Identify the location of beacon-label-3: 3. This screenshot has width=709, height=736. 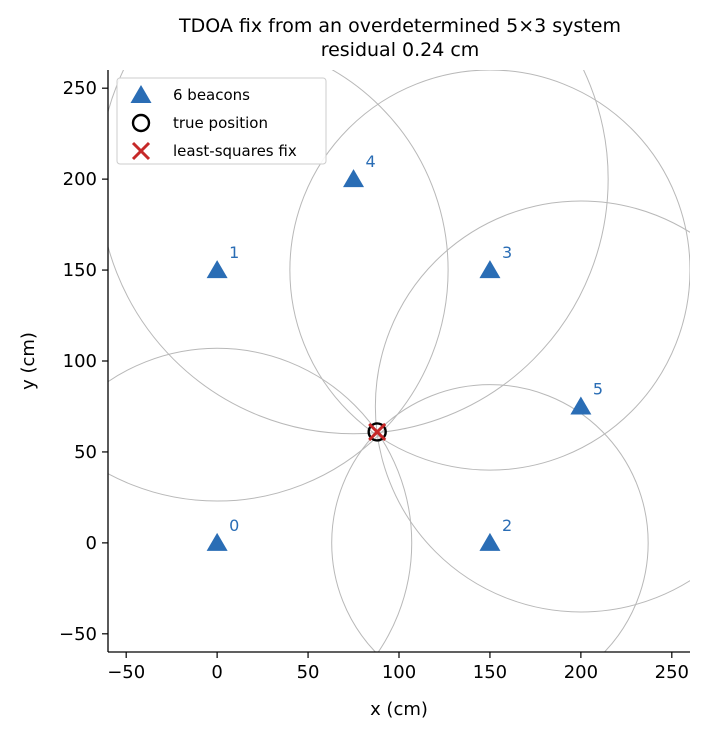
(507, 252).